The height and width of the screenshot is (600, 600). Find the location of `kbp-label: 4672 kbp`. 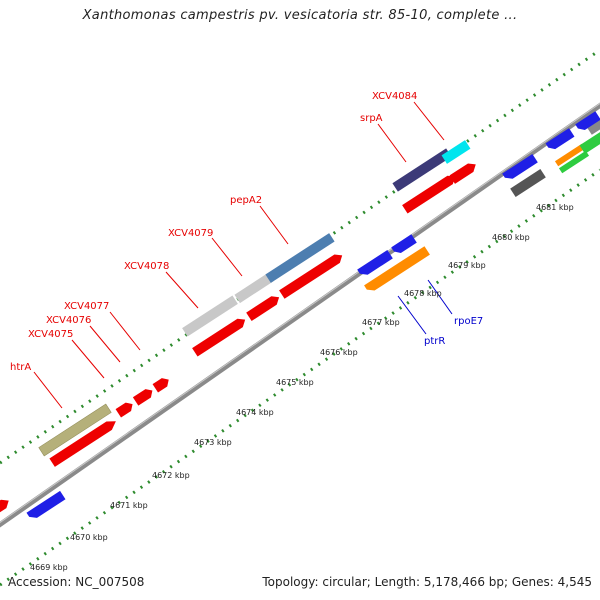

kbp-label: 4672 kbp is located at coordinates (171, 475).